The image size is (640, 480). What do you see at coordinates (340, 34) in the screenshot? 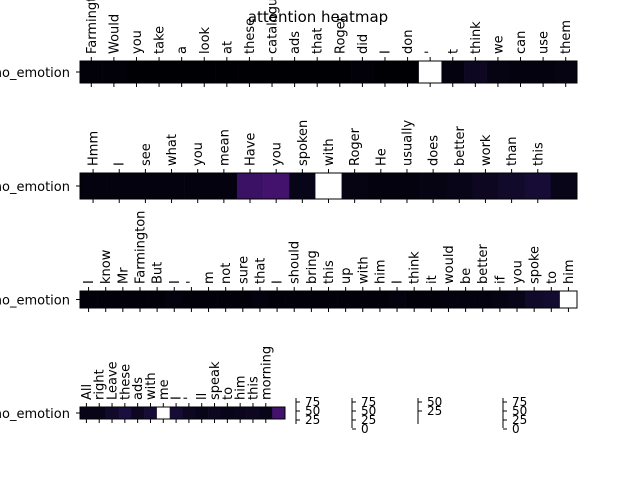
I see `token-label: Roger` at bounding box center [340, 34].